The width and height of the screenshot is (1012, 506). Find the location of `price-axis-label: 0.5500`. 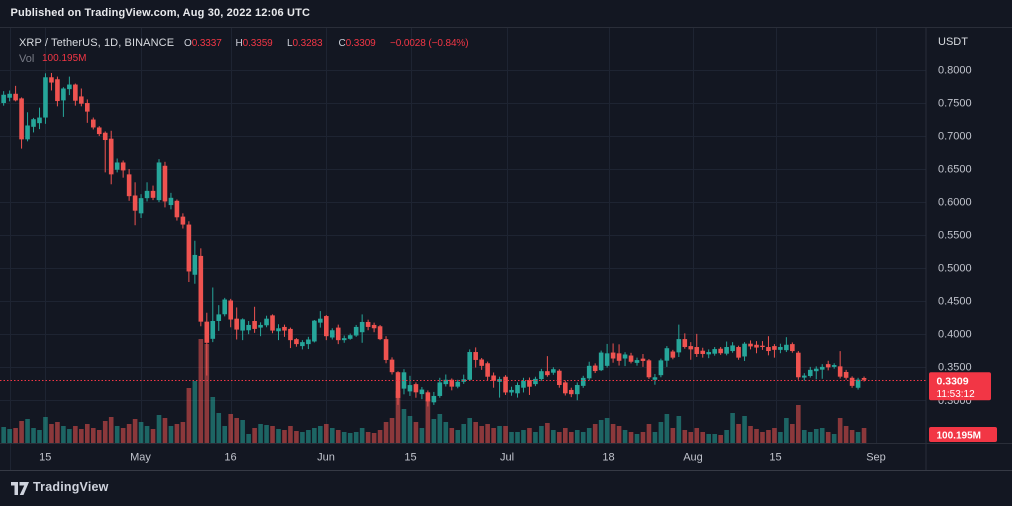

price-axis-label: 0.5500 is located at coordinates (955, 236).